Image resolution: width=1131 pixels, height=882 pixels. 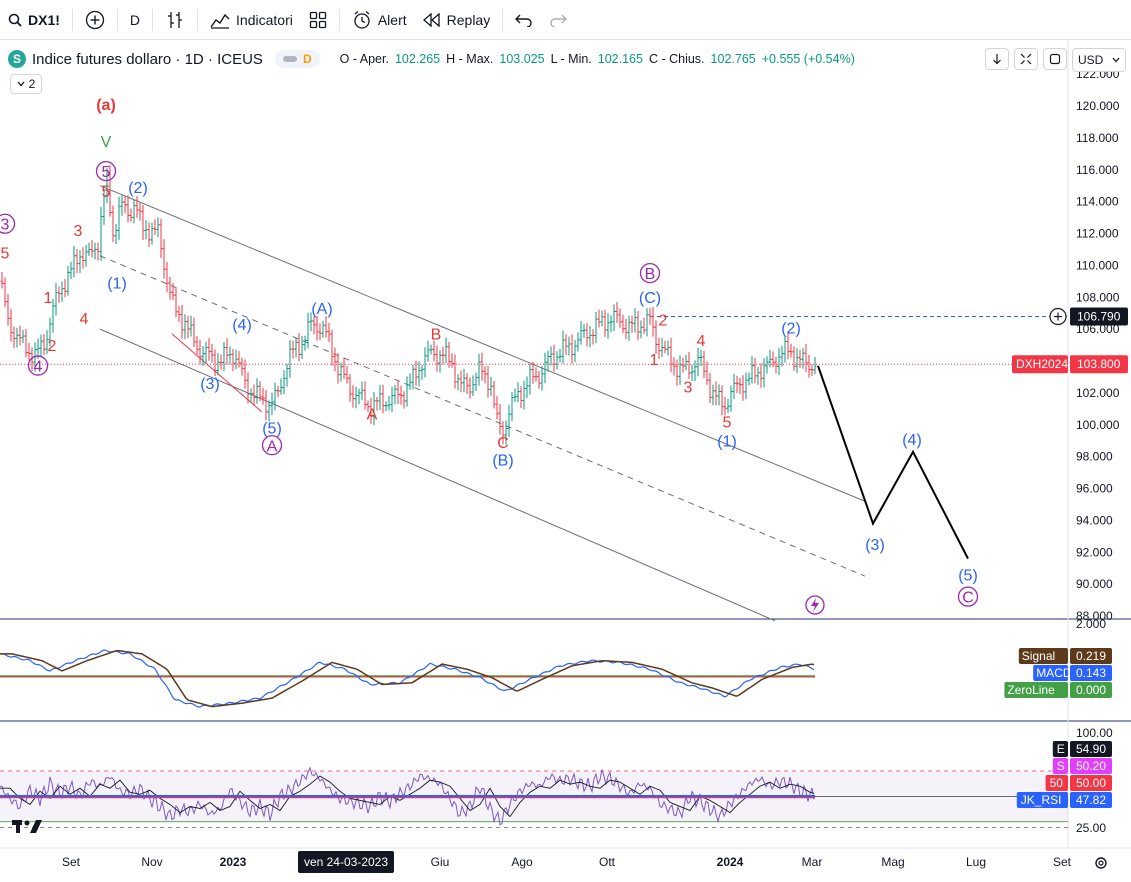 I want to click on alert-button: Alert, so click(x=379, y=20).